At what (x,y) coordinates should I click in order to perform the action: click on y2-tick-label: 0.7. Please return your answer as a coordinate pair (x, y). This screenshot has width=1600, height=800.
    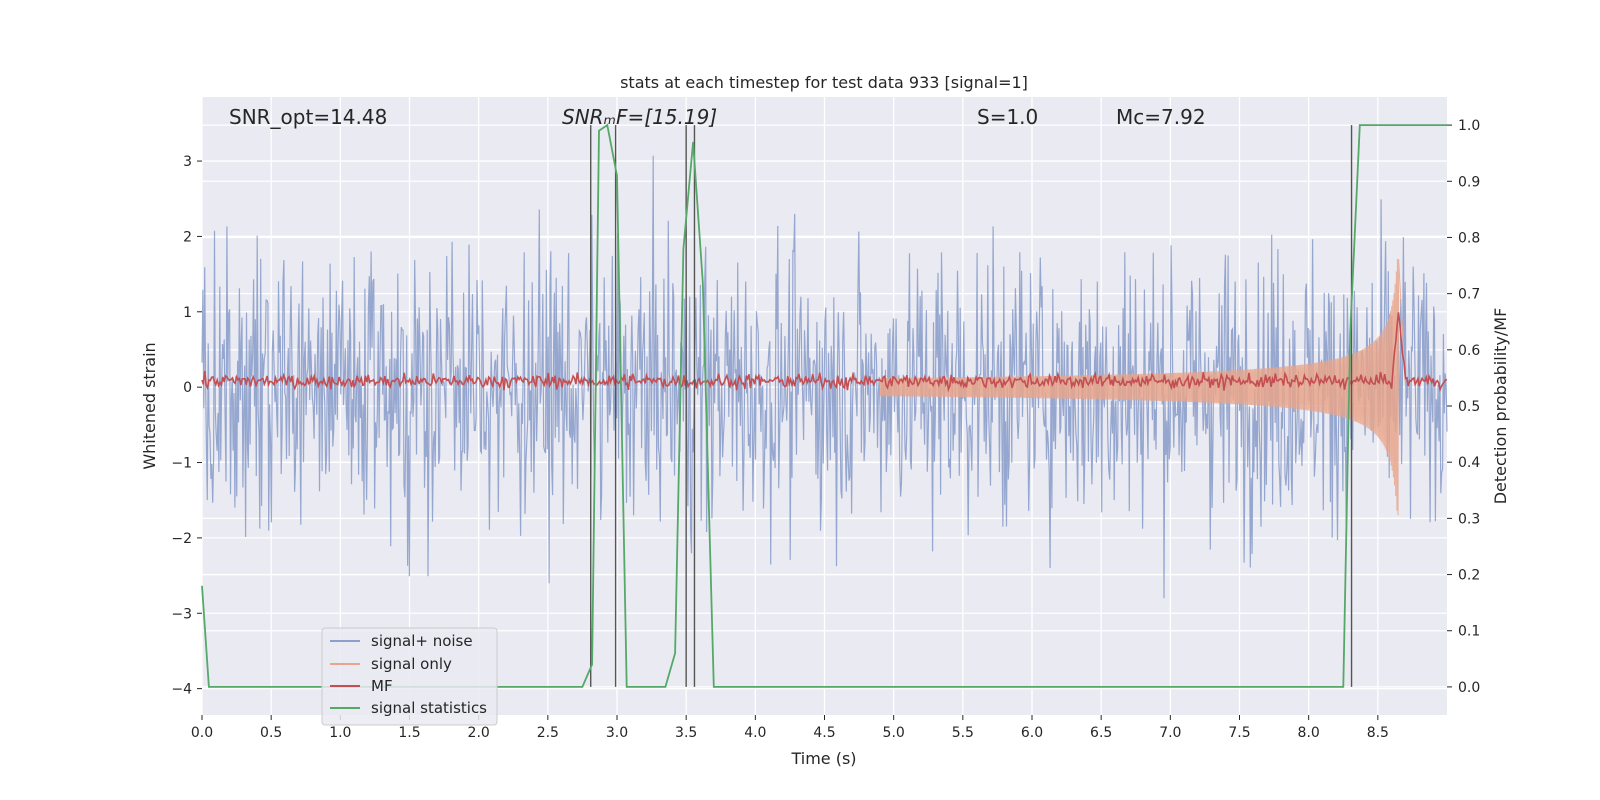
    Looking at the image, I should click on (1469, 295).